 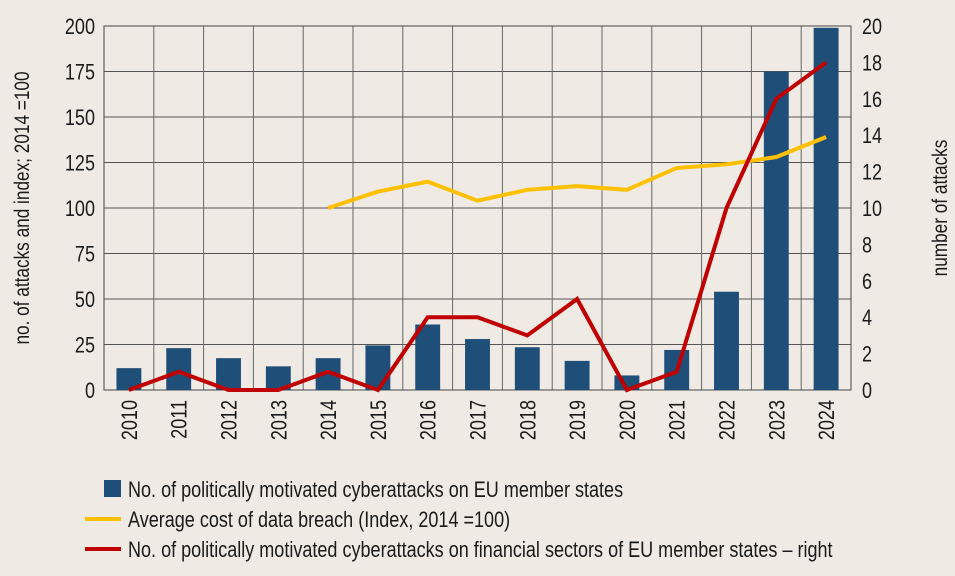 I want to click on x-tick-label: 2022, so click(x=728, y=420).